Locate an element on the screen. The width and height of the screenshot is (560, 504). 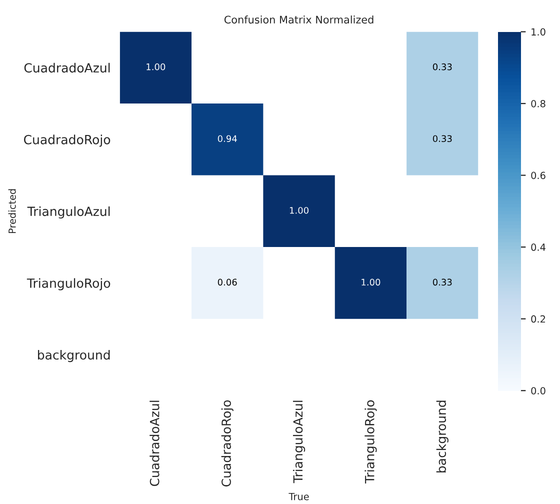
y-tick-label: TrianguloRojo is located at coordinates (68, 284).